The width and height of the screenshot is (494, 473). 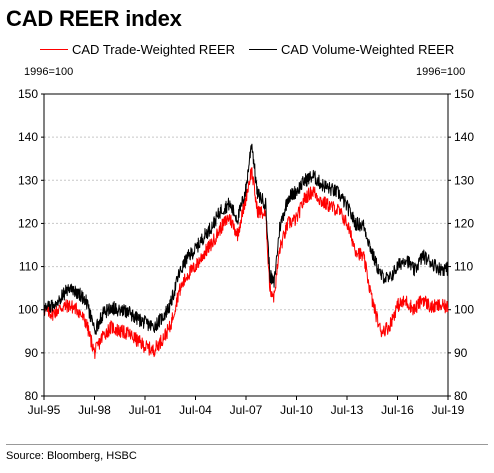 What do you see at coordinates (54, 49) in the screenshot?
I see `legend-swatch-trade-weighted` at bounding box center [54, 49].